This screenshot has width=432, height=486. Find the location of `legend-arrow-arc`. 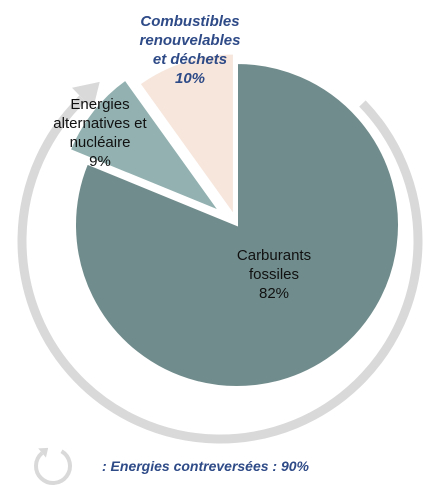

legend-arrow-arc is located at coordinates (53, 467).